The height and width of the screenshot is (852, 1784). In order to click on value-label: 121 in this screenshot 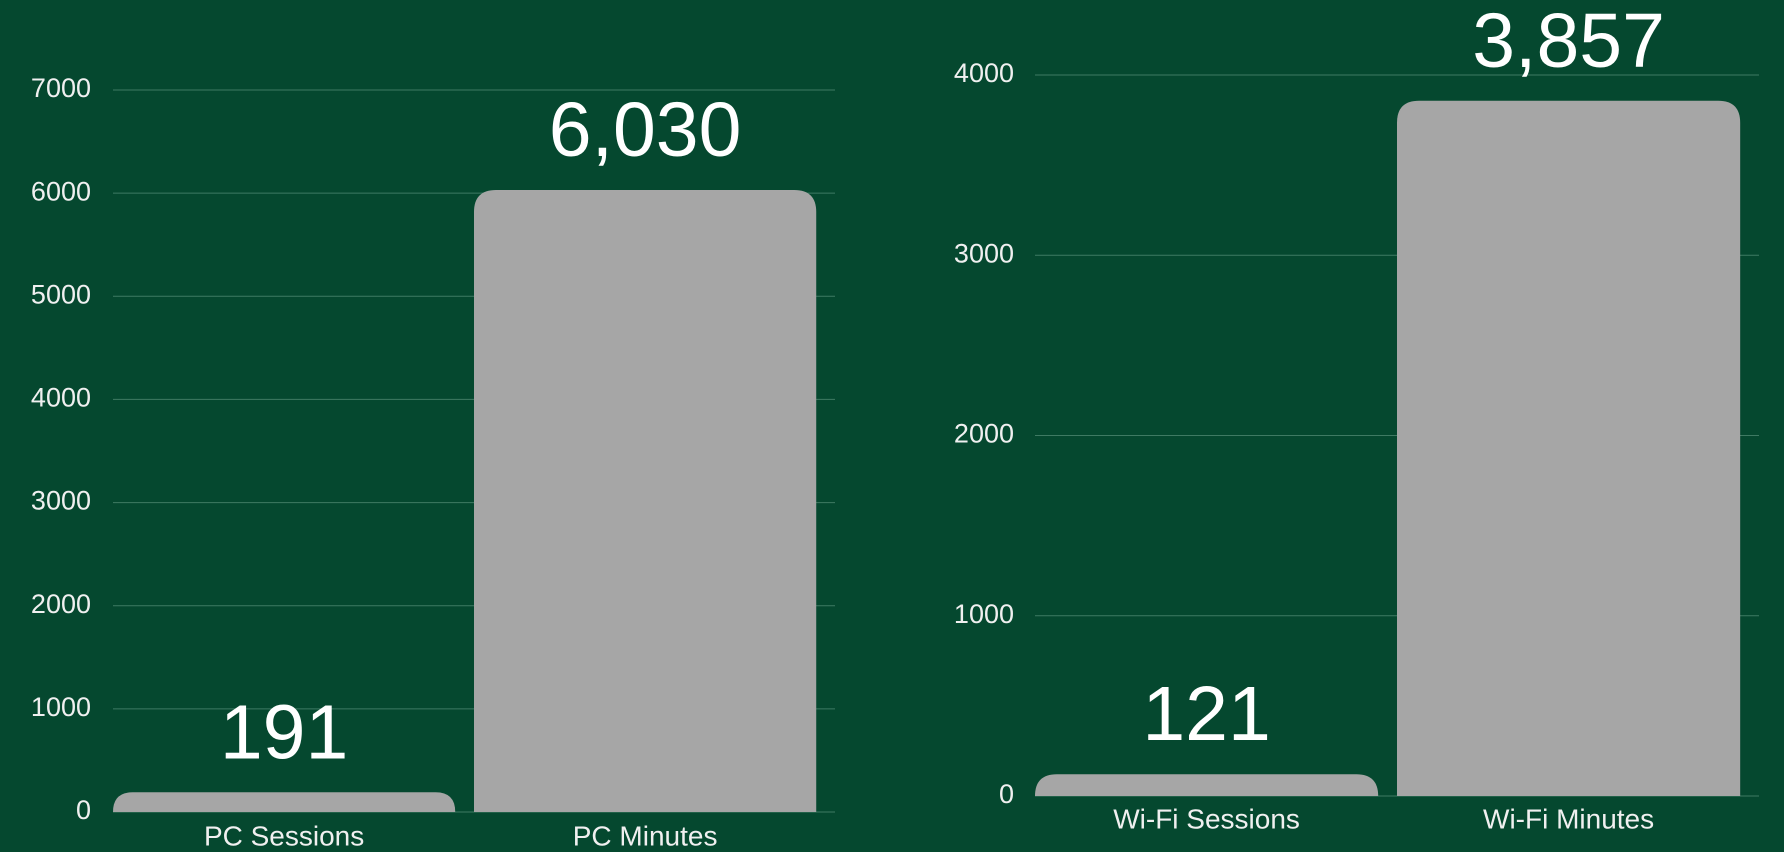, I will do `click(1206, 714)`.